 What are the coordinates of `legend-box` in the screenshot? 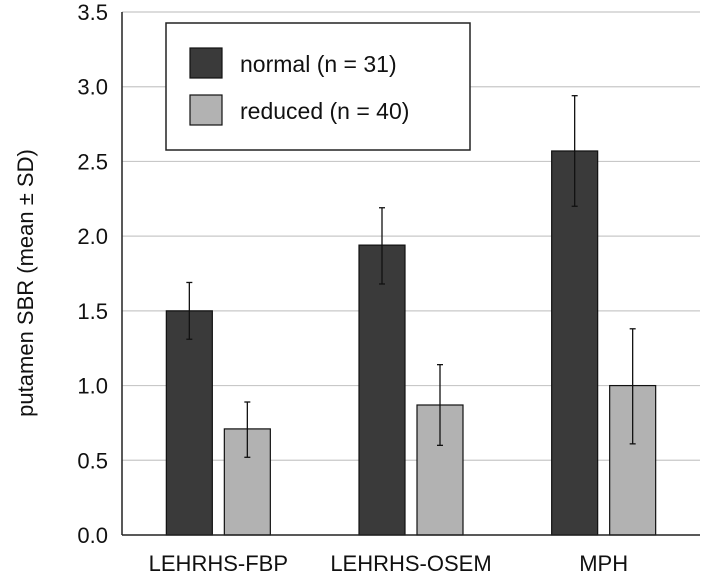 It's located at (318, 86).